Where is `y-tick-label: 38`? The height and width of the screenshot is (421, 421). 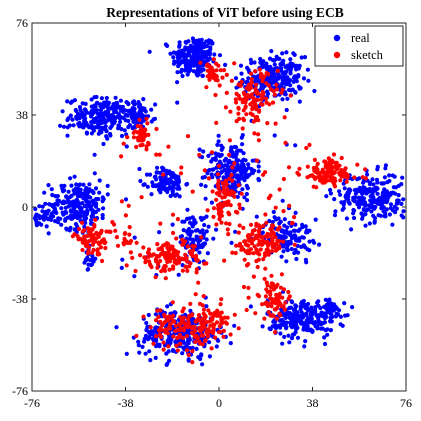
y-tick-label: 38 is located at coordinates (22, 115).